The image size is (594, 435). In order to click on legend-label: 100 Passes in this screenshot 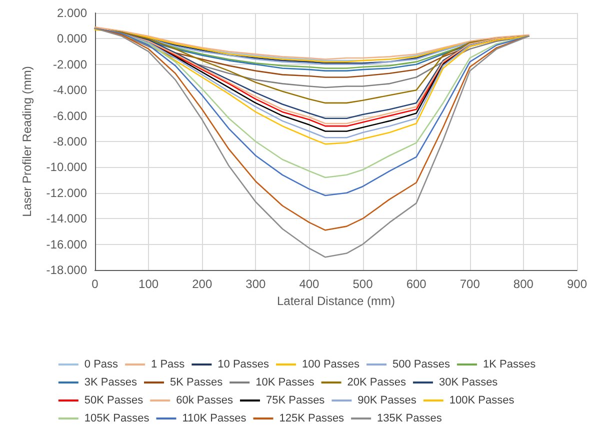, I will do `click(331, 364)`.